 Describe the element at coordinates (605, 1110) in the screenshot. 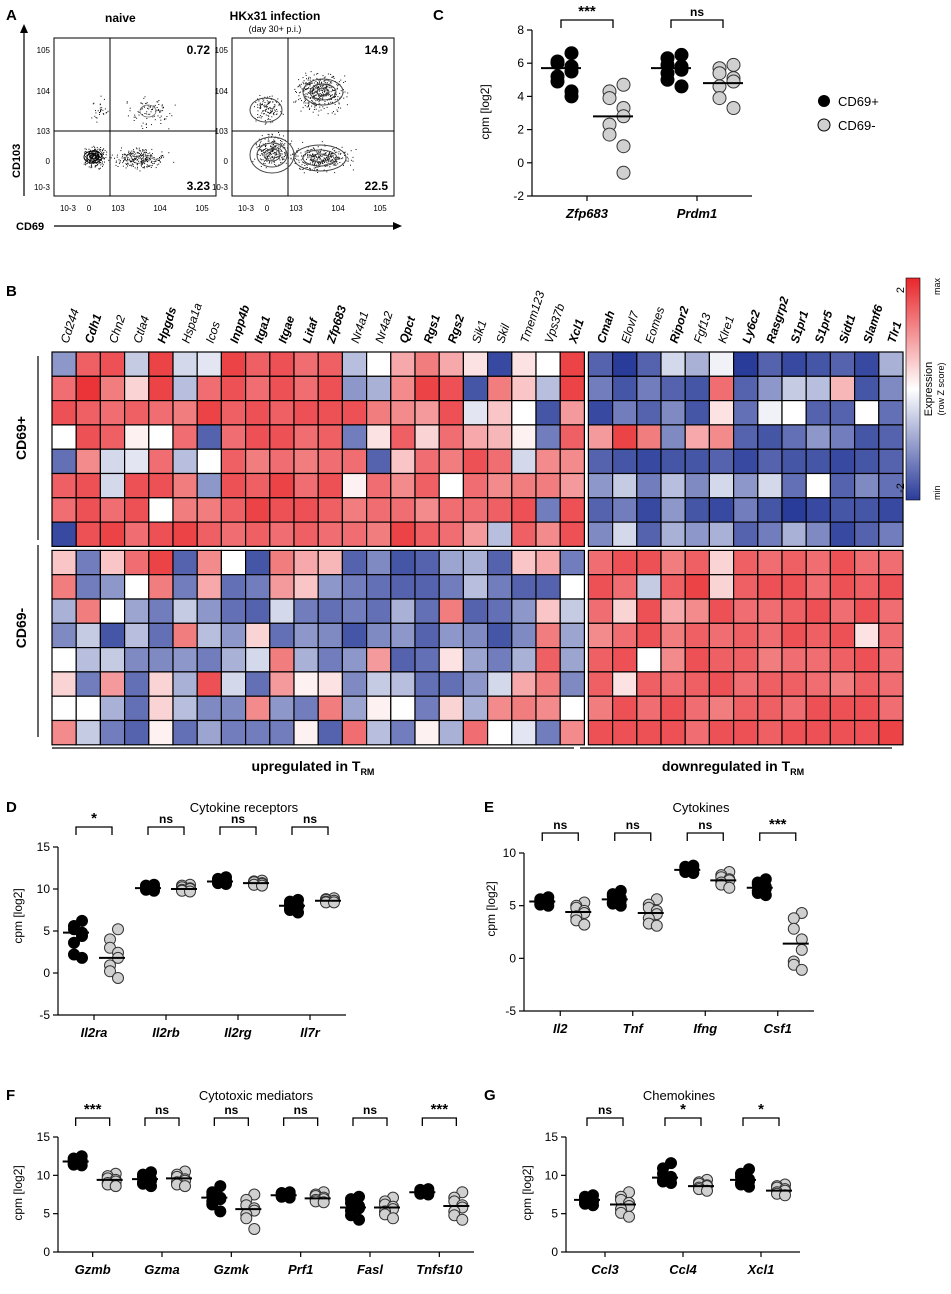

I see `significance-label: ns` at that location.